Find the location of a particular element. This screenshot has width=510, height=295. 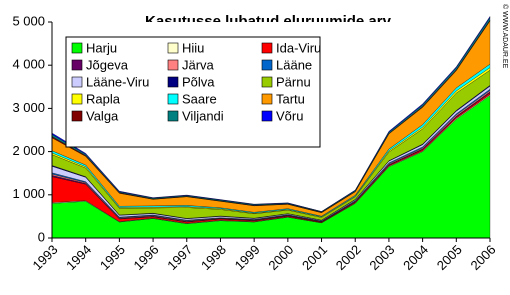

watermark: © WWW.ADAUR.EE is located at coordinates (505, 36).